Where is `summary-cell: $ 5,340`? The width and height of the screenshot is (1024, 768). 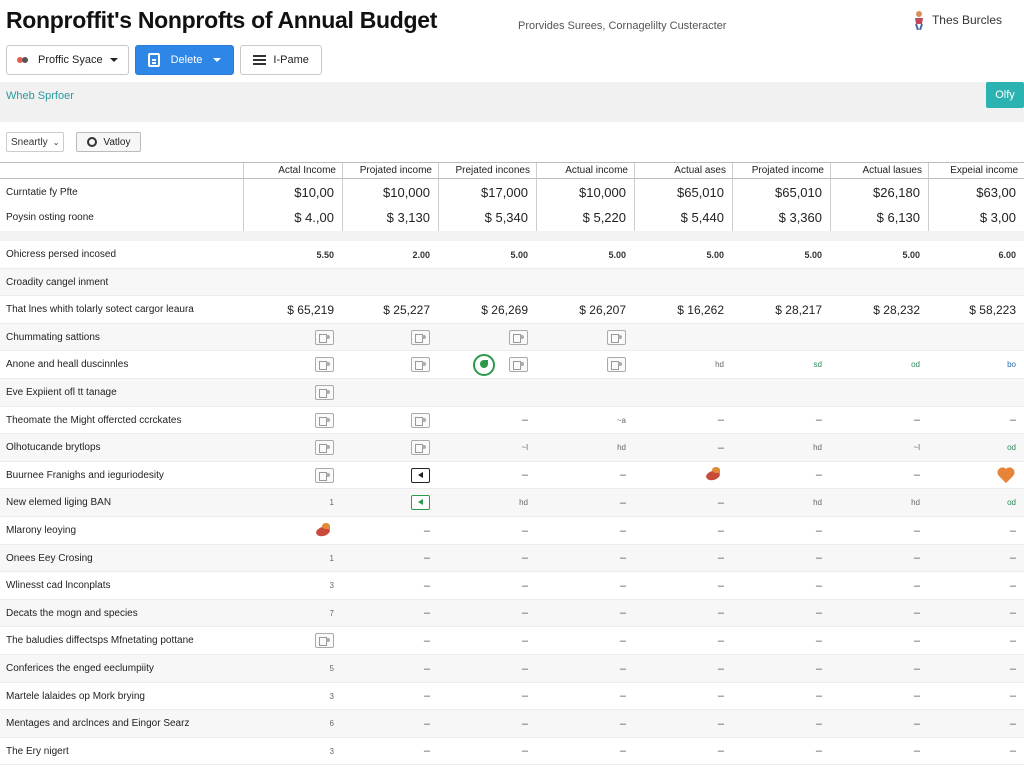 summary-cell: $ 5,340 is located at coordinates (506, 217).